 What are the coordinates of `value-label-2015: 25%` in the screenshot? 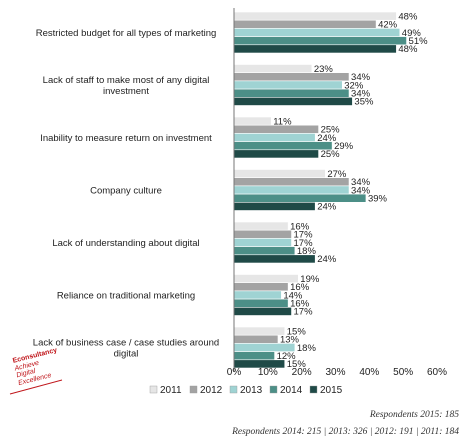 It's located at (331, 154).